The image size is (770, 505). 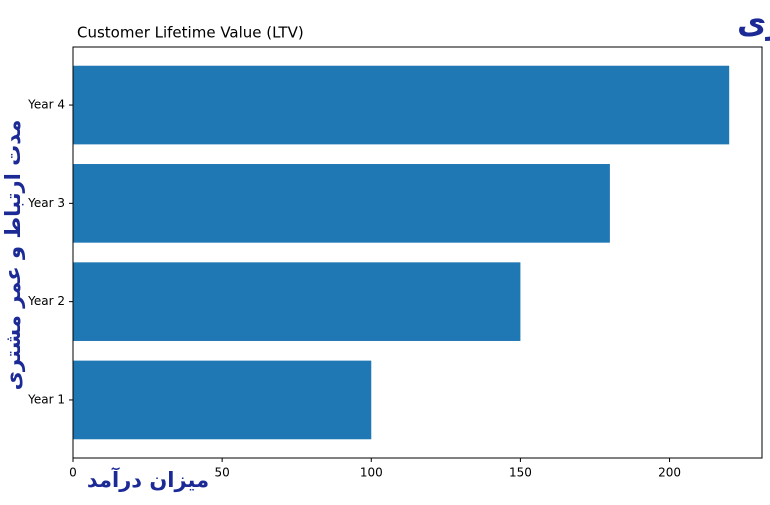 What do you see at coordinates (46, 399) in the screenshot?
I see `y-tick-label: Year 1` at bounding box center [46, 399].